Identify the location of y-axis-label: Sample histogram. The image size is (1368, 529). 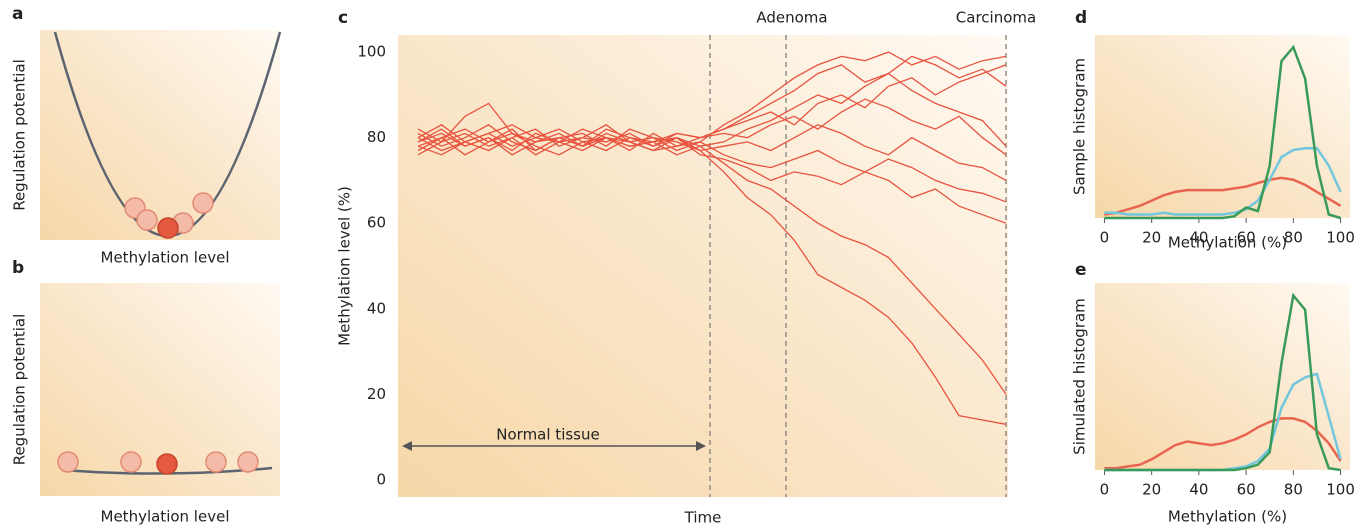
(1080, 126).